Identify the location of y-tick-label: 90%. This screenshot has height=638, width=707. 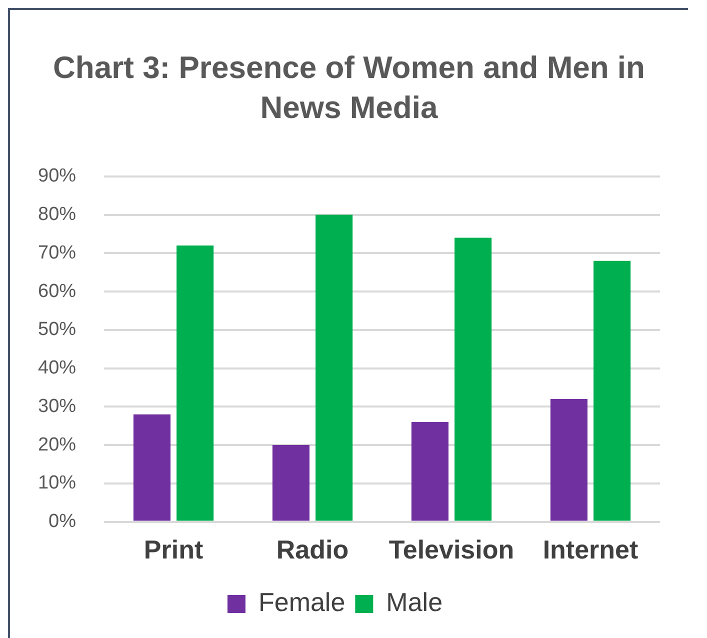
(57, 175).